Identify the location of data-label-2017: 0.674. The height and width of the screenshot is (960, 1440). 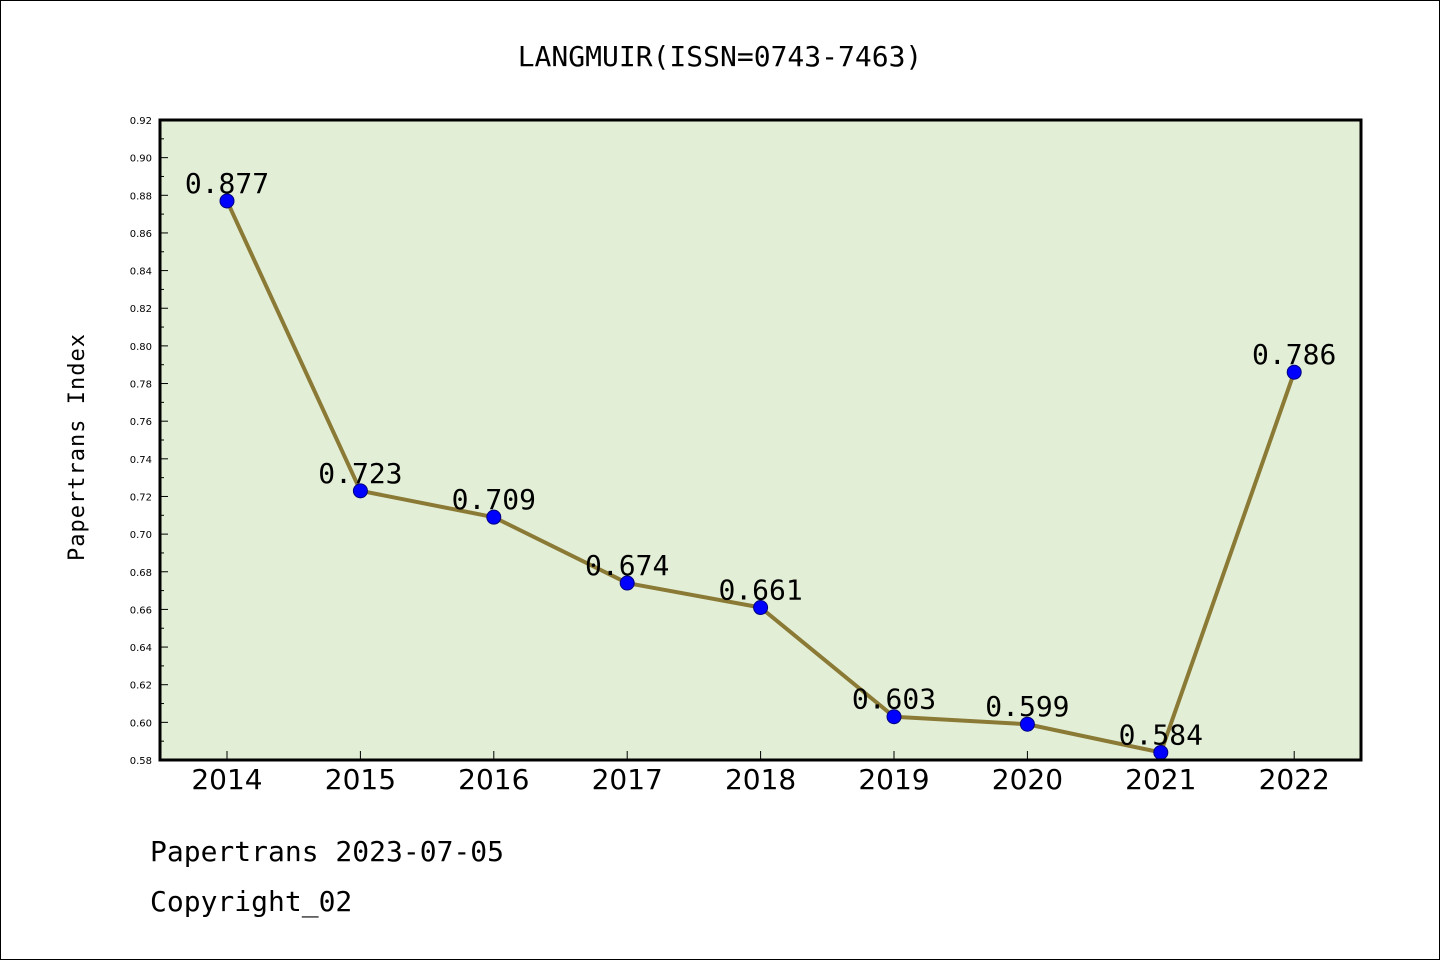
(627, 565).